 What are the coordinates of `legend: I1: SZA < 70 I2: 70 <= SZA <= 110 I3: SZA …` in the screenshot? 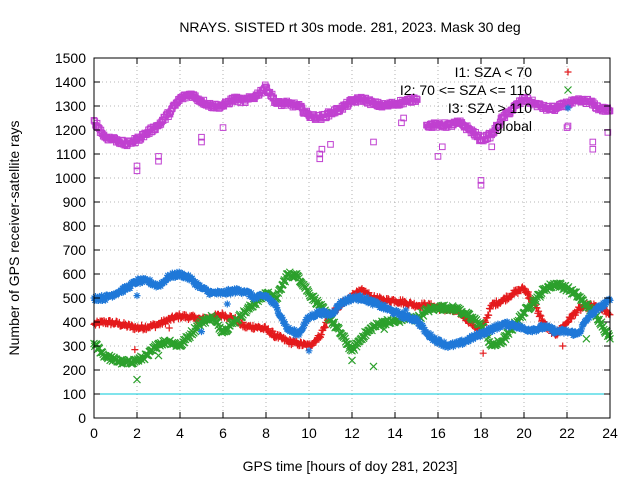 It's located at (486, 99).